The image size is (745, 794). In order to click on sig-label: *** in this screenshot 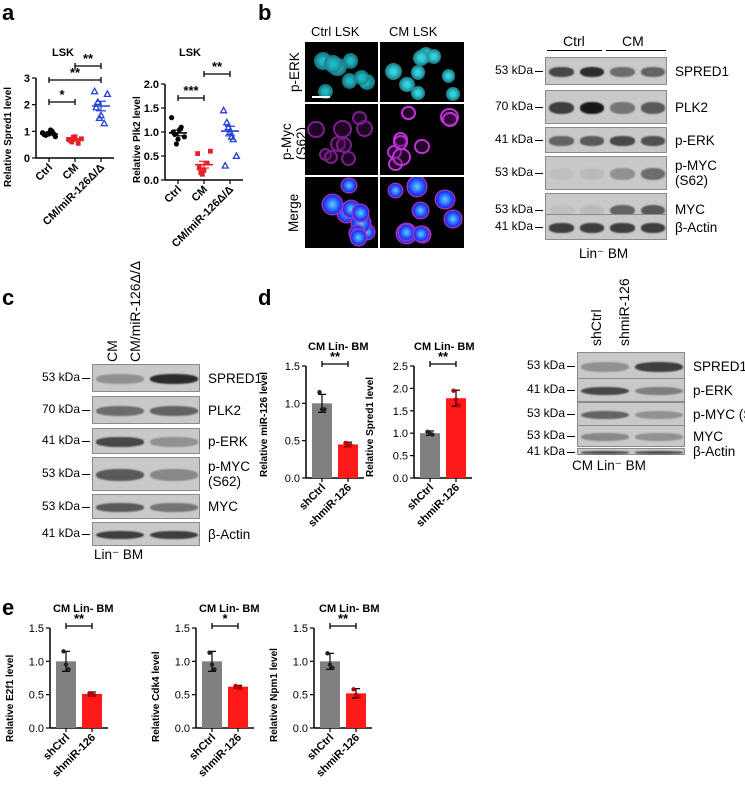, I will do `click(191, 90)`.